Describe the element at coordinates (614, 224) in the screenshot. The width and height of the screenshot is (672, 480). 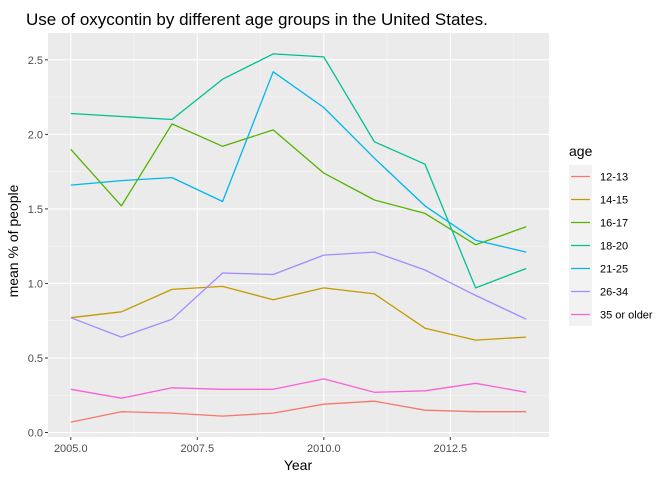
I see `legend-label: 16-17` at that location.